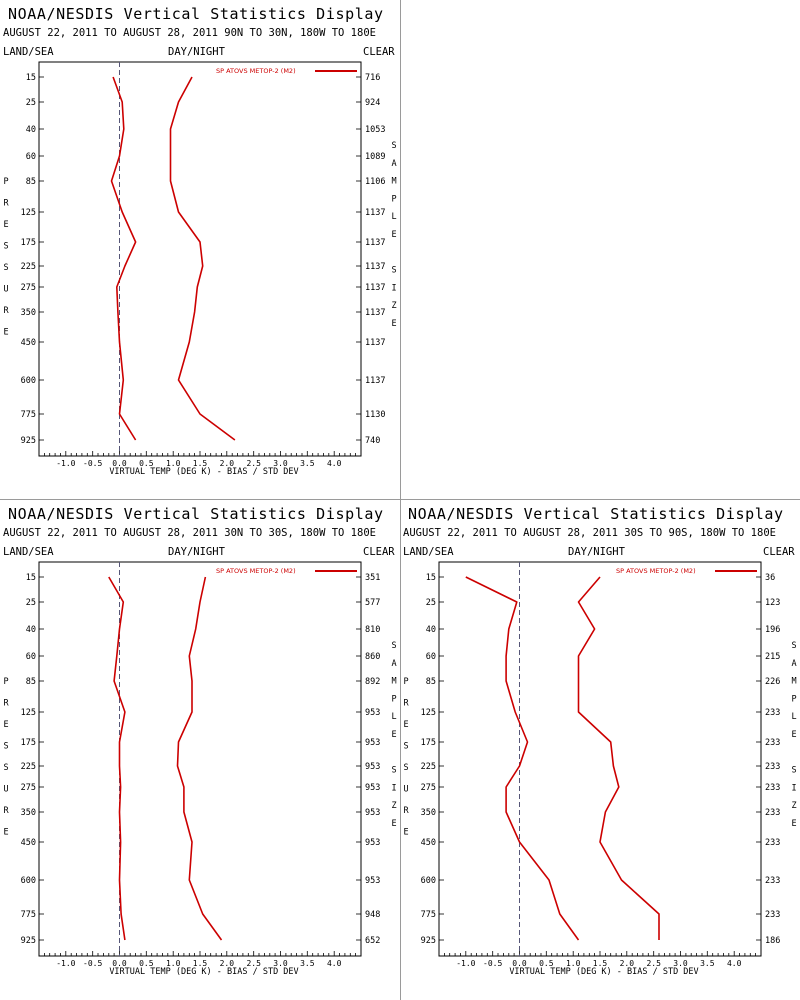 This screenshot has height=1000, width=800. Describe the element at coordinates (5, 182) in the screenshot. I see `pressure-axis-letter: P` at that location.